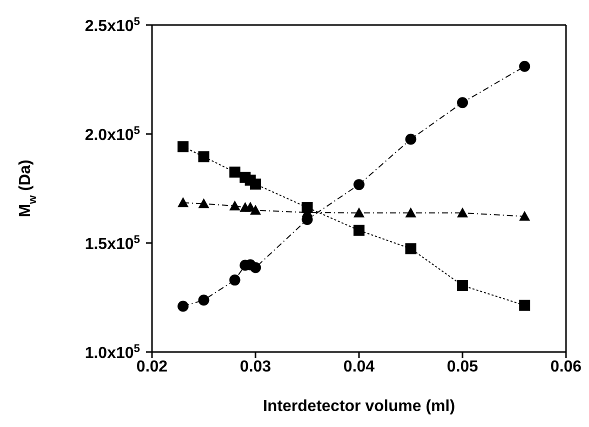 The image size is (589, 427). What do you see at coordinates (359, 406) in the screenshot?
I see `x-axis-title: Interdetector volume (ml)` at bounding box center [359, 406].